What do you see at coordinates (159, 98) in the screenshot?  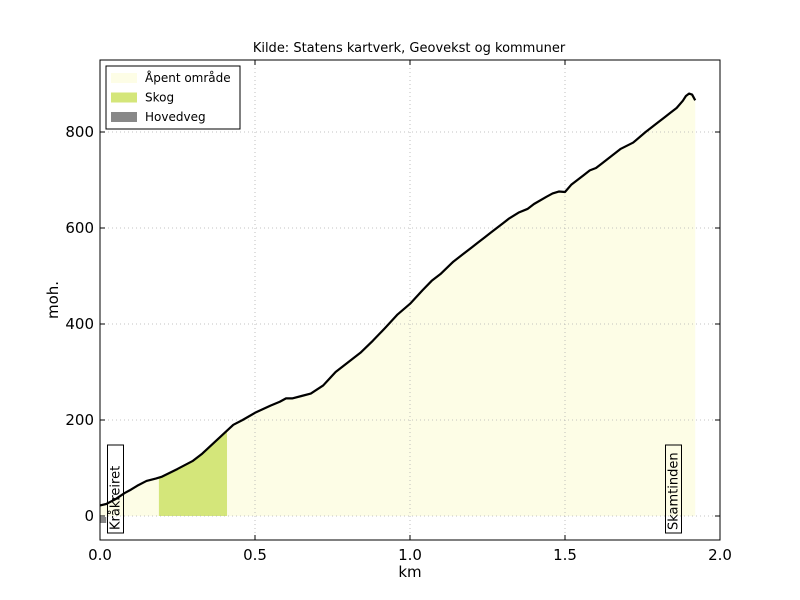 I see `legend-label-1: Skog` at bounding box center [159, 98].